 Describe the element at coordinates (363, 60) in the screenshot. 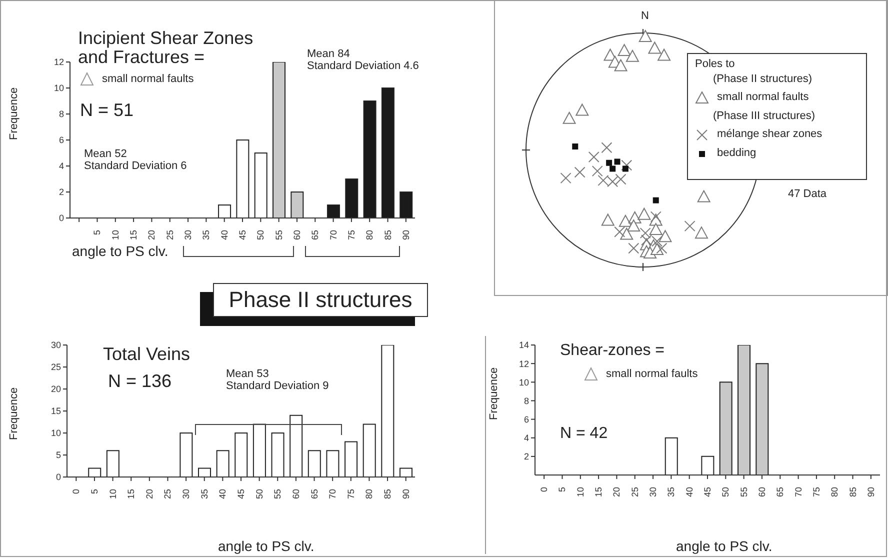

I see `annotation: Mean 84 Standard Deviation 4.6` at that location.